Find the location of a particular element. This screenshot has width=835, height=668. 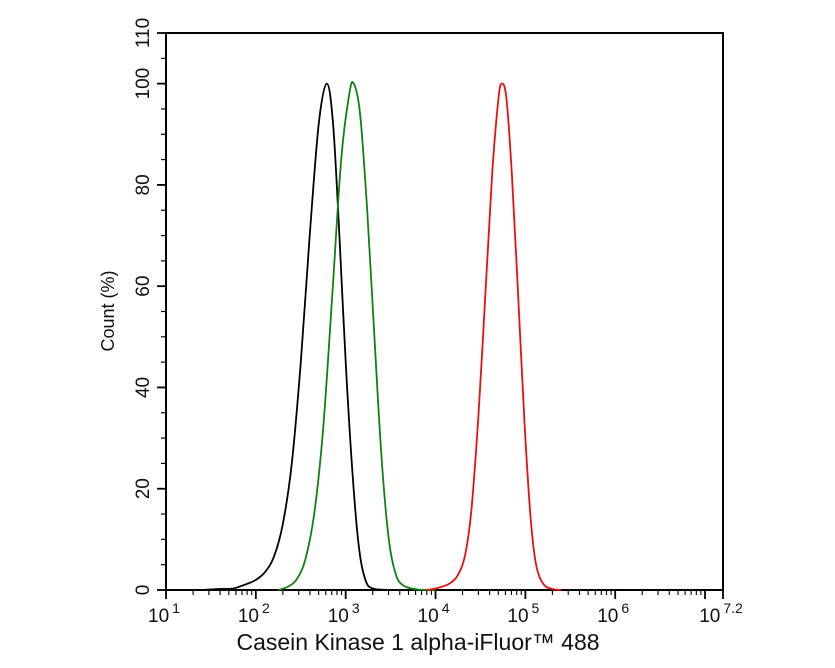

y-tick-label: 60 is located at coordinates (143, 286).